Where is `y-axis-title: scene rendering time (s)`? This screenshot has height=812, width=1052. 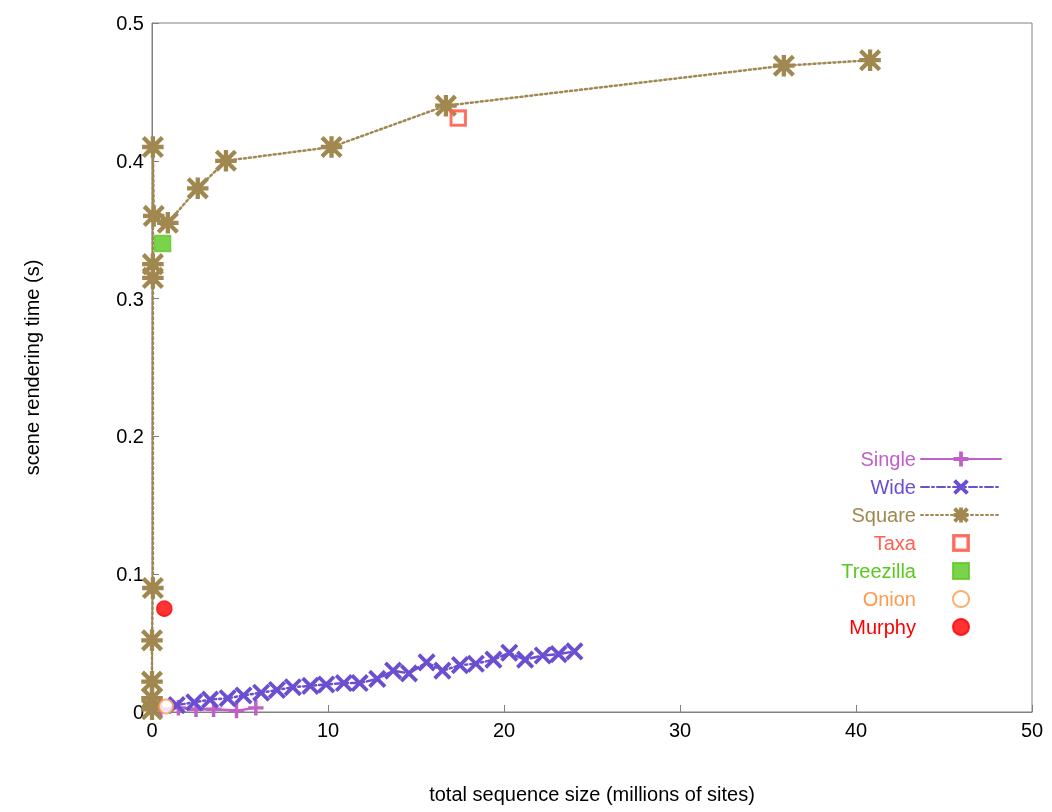 y-axis-title: scene rendering time (s) is located at coordinates (32, 367).